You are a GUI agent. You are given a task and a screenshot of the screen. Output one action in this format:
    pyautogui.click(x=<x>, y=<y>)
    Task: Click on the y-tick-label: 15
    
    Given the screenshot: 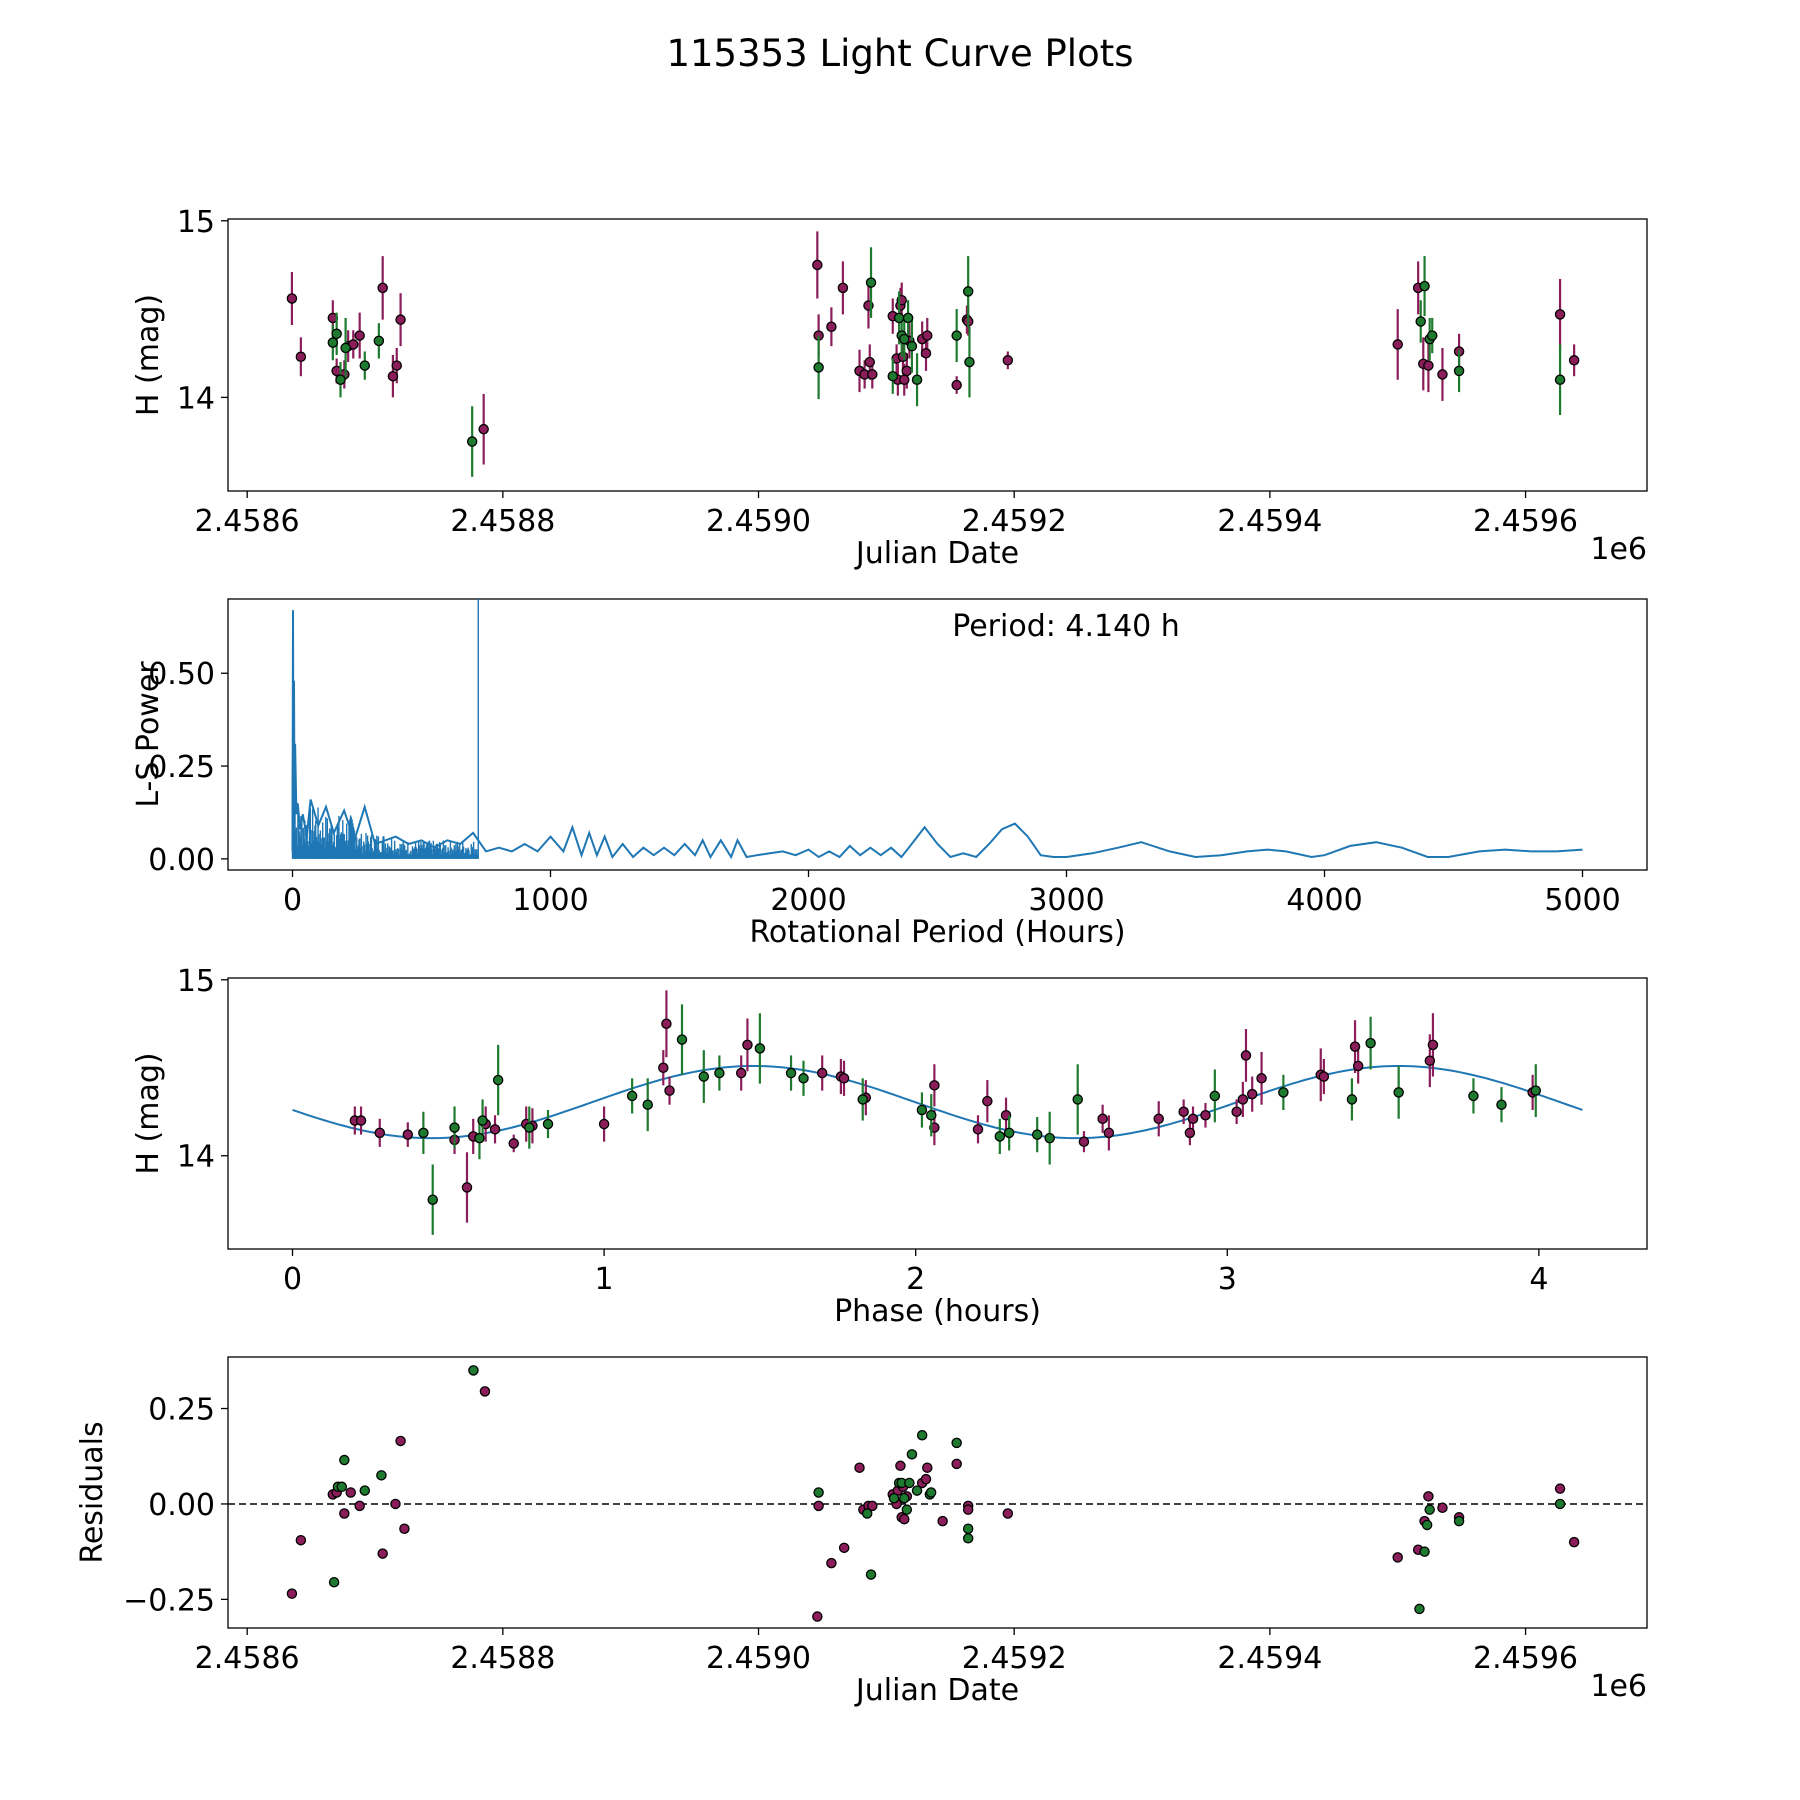 What is the action you would take?
    pyautogui.click(x=196, y=981)
    